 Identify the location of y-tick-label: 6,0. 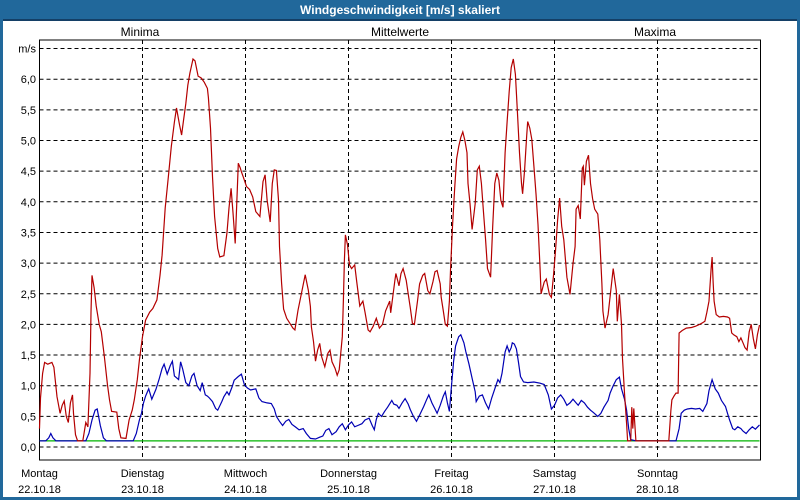
(28, 80).